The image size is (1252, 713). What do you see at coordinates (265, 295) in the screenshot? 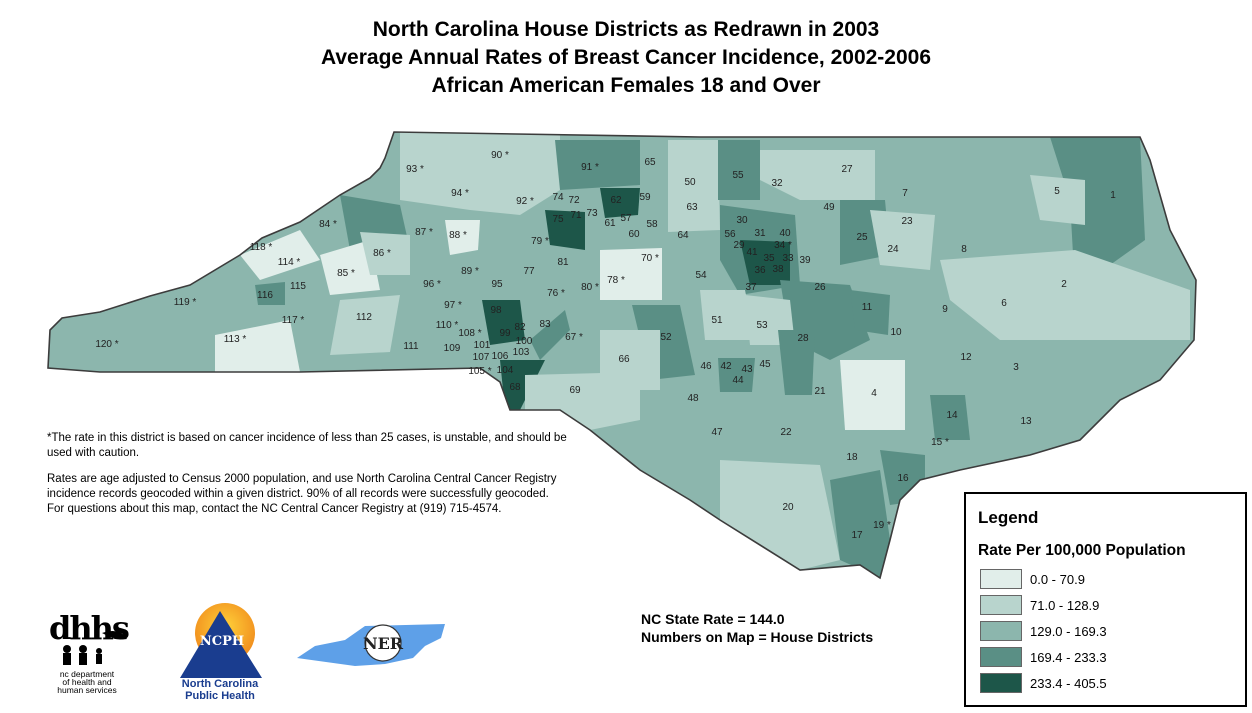
I see `district-label: 116` at bounding box center [265, 295].